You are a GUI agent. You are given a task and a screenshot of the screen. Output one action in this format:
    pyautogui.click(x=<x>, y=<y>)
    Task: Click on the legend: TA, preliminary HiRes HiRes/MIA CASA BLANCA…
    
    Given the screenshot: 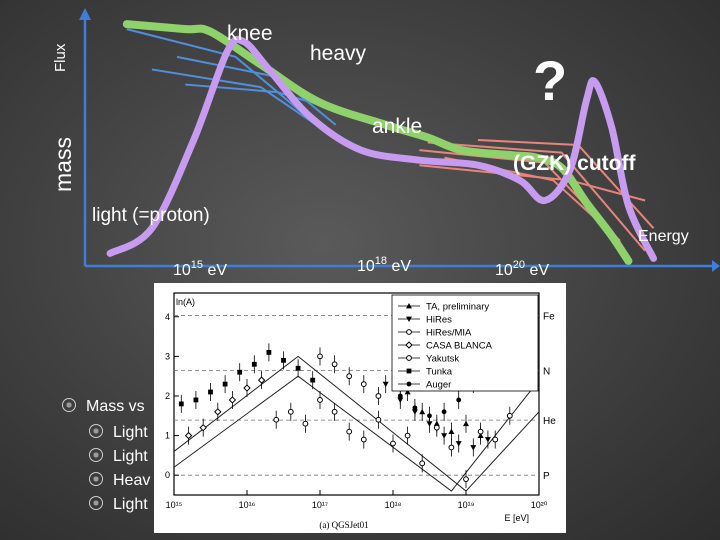 What is the action you would take?
    pyautogui.click(x=465, y=343)
    